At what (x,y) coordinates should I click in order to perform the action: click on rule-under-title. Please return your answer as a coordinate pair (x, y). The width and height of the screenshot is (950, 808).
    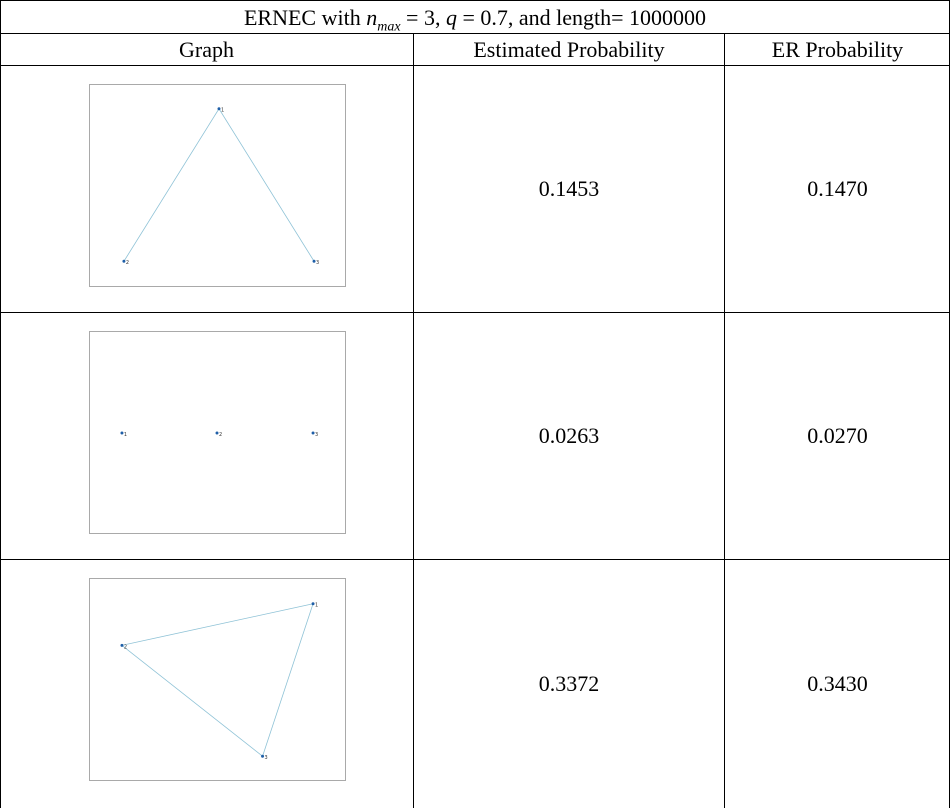
    Looking at the image, I should click on (475, 33).